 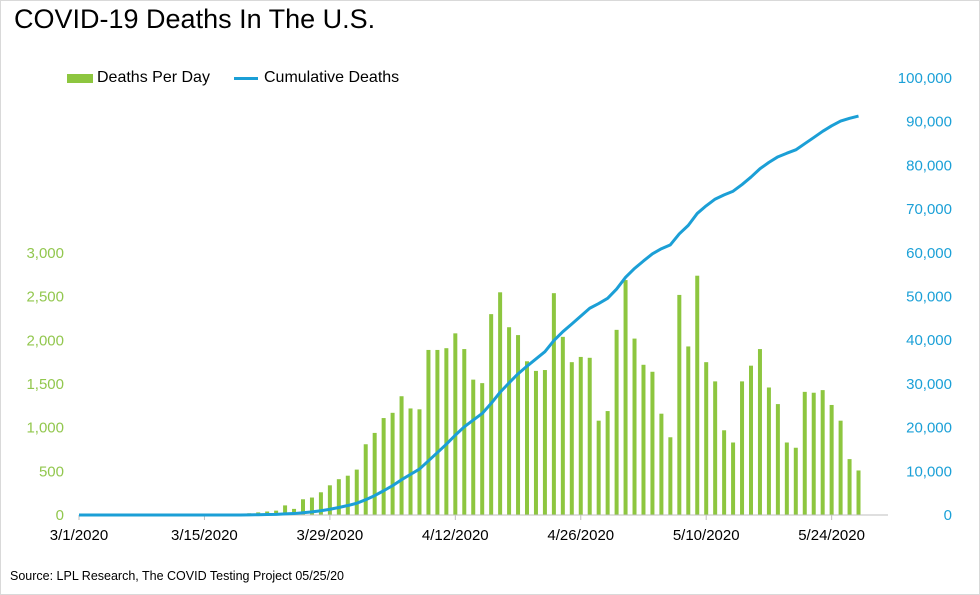 What do you see at coordinates (929, 122) in the screenshot?
I see `right-axis-tick-label: 90,000` at bounding box center [929, 122].